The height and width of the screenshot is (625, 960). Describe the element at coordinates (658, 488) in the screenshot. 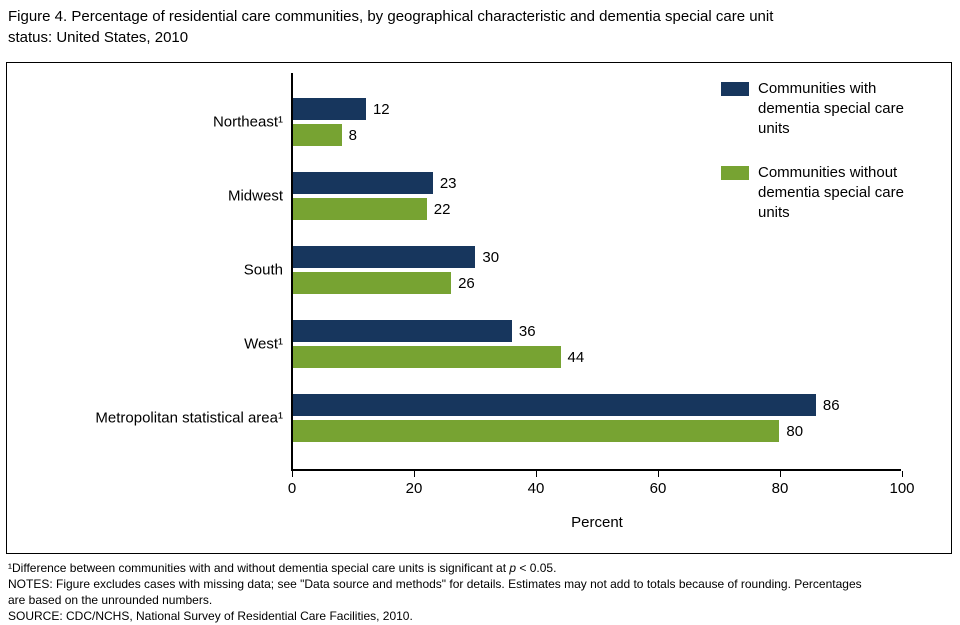

I see `x-tick-label: 60` at that location.